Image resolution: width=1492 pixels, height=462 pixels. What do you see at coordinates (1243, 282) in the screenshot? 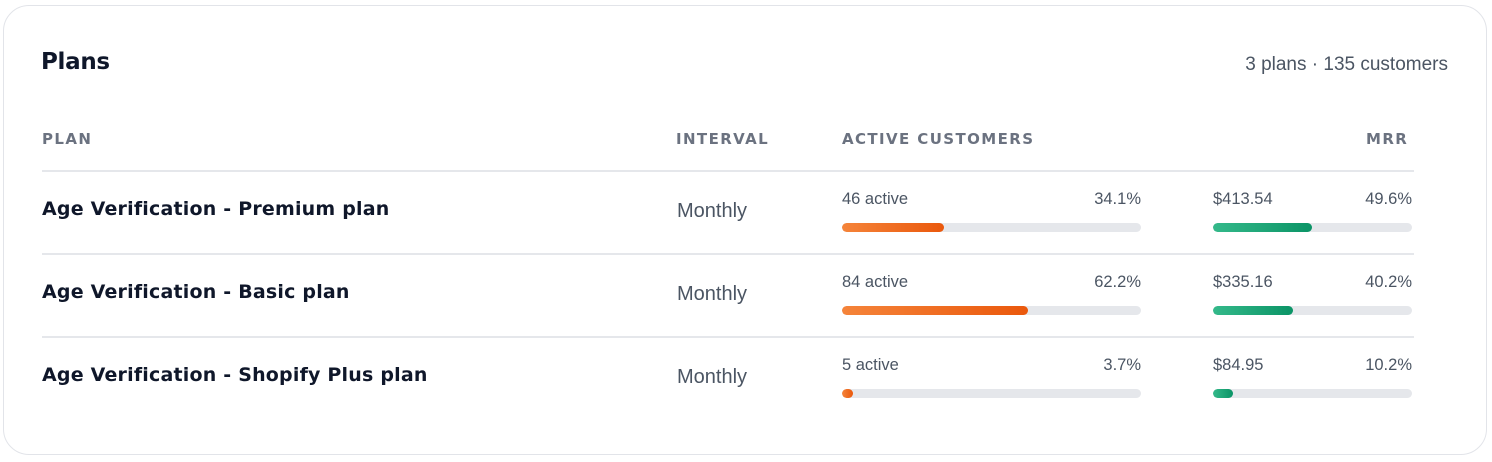
I see `mrr-amount: $335.16` at bounding box center [1243, 282].